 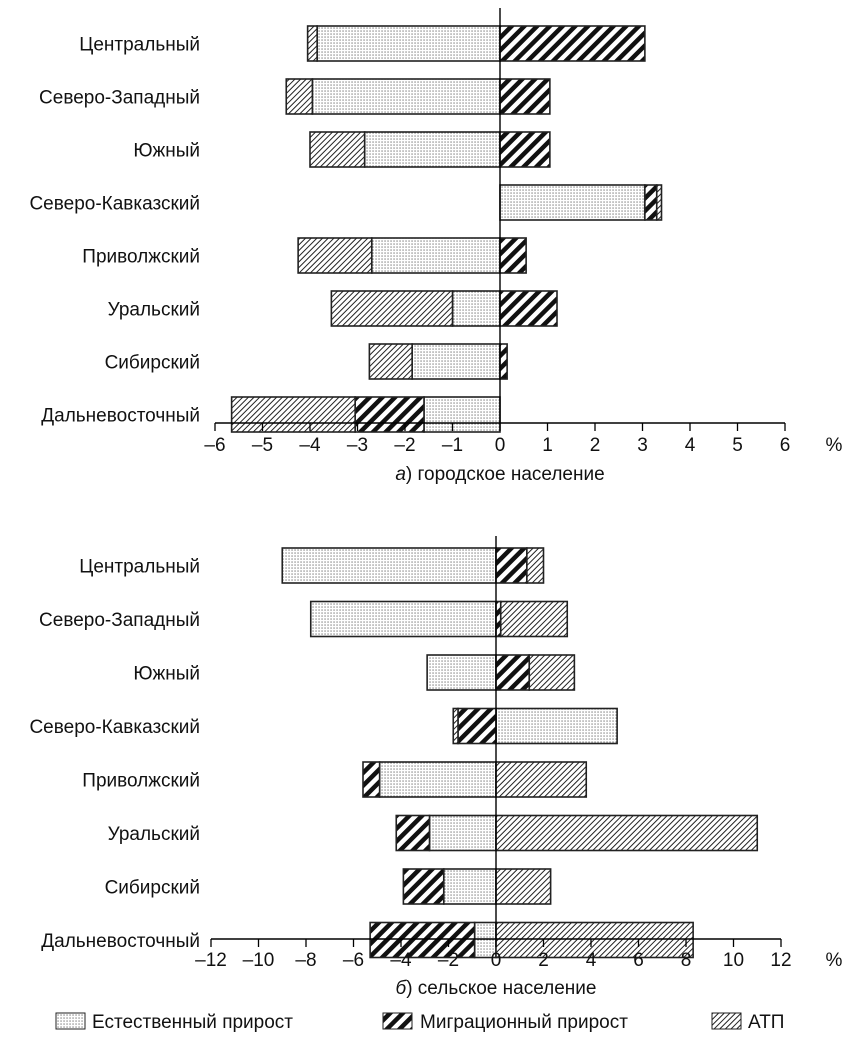 I want to click on chart-caption: б) сельское население, so click(x=496, y=988).